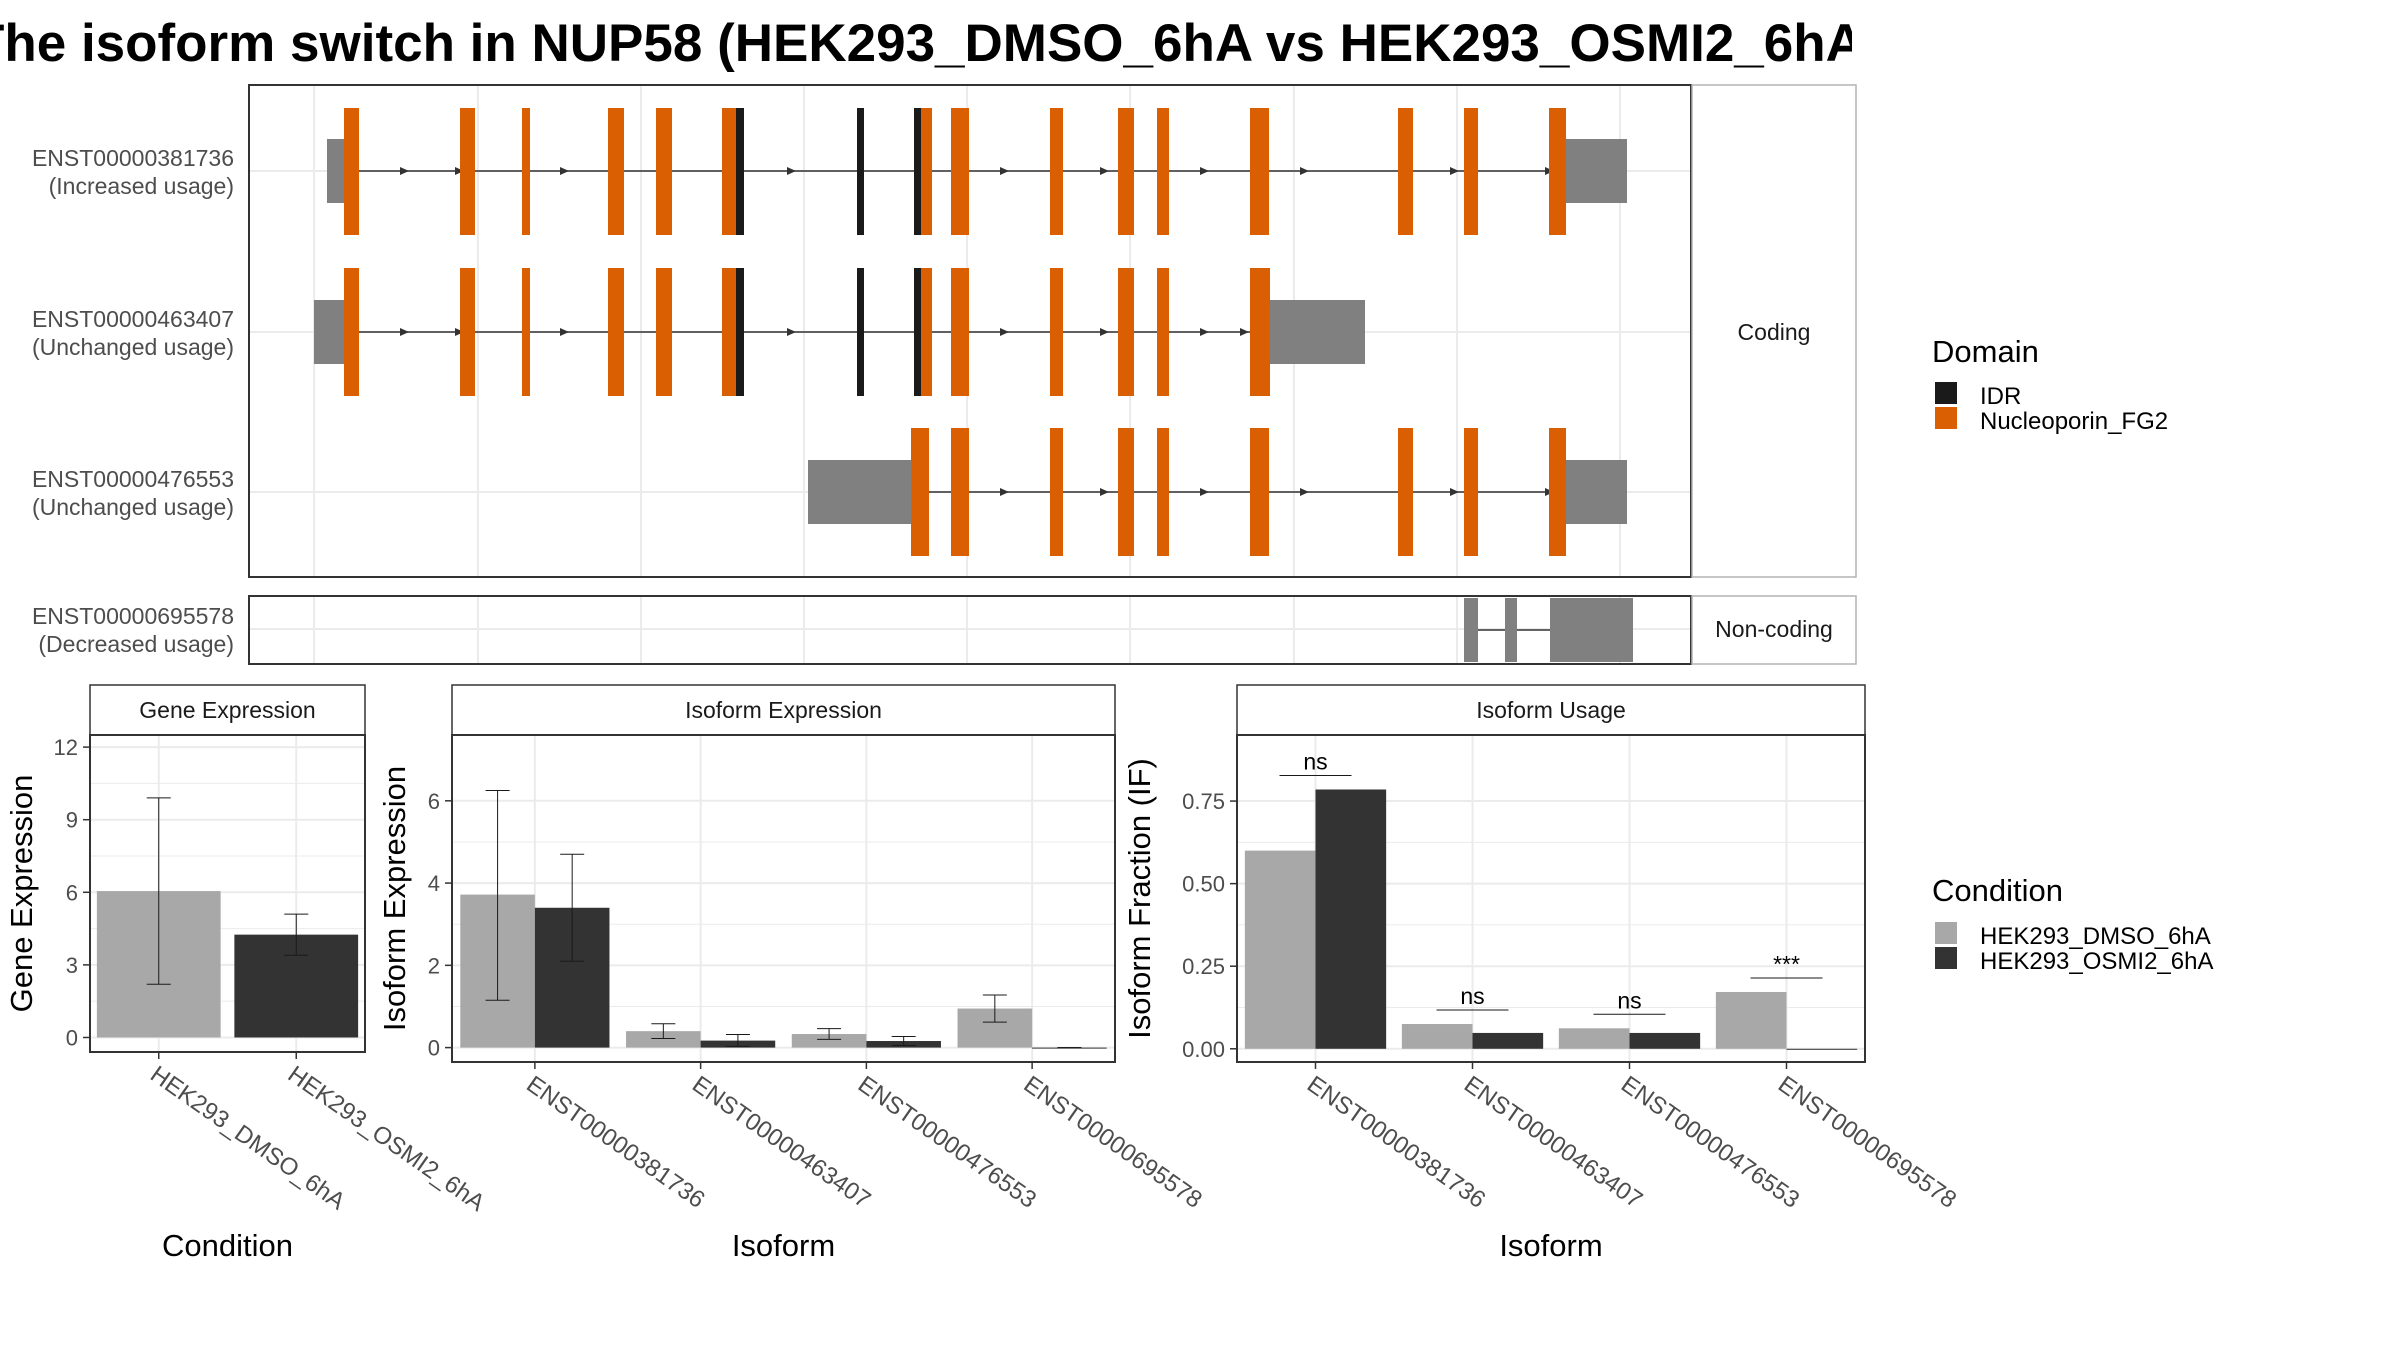  I want to click on legend-label: Nucleoporin_FG2, so click(2074, 421).